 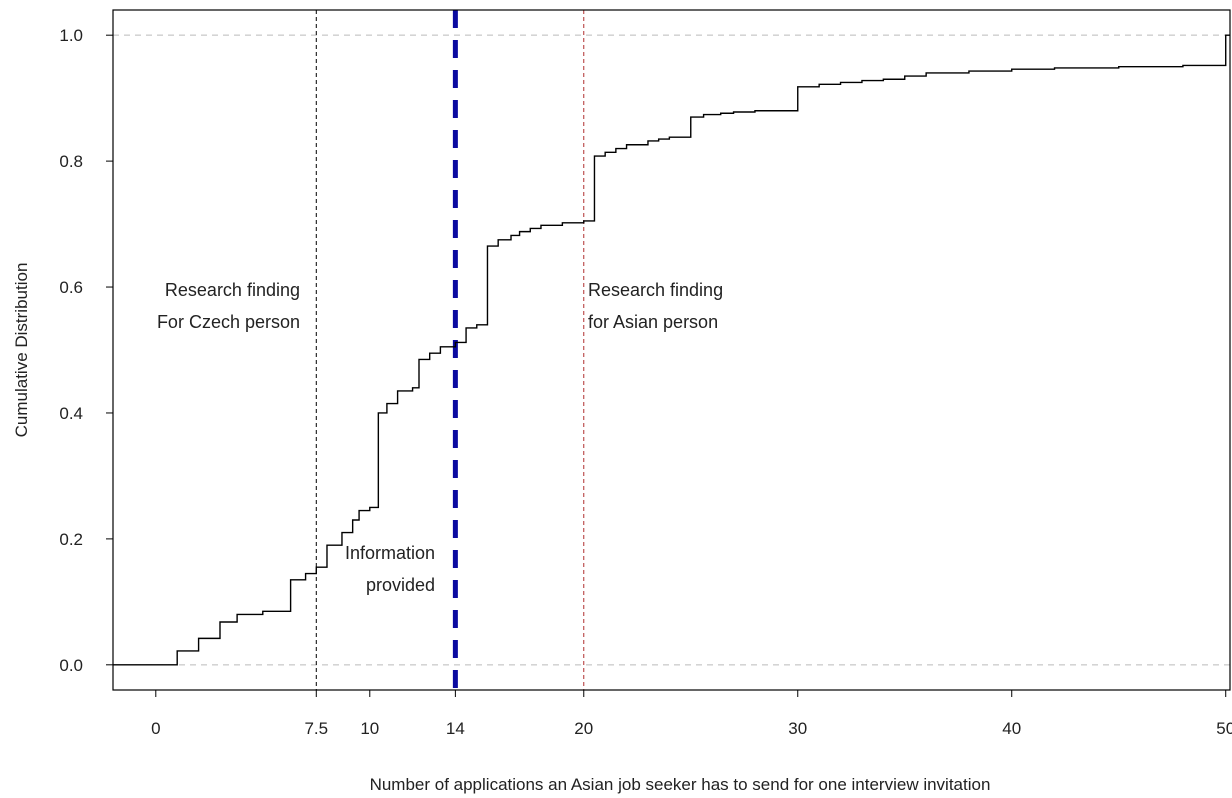 I want to click on y-axis-title: Cumulative Distribution, so click(x=21, y=350).